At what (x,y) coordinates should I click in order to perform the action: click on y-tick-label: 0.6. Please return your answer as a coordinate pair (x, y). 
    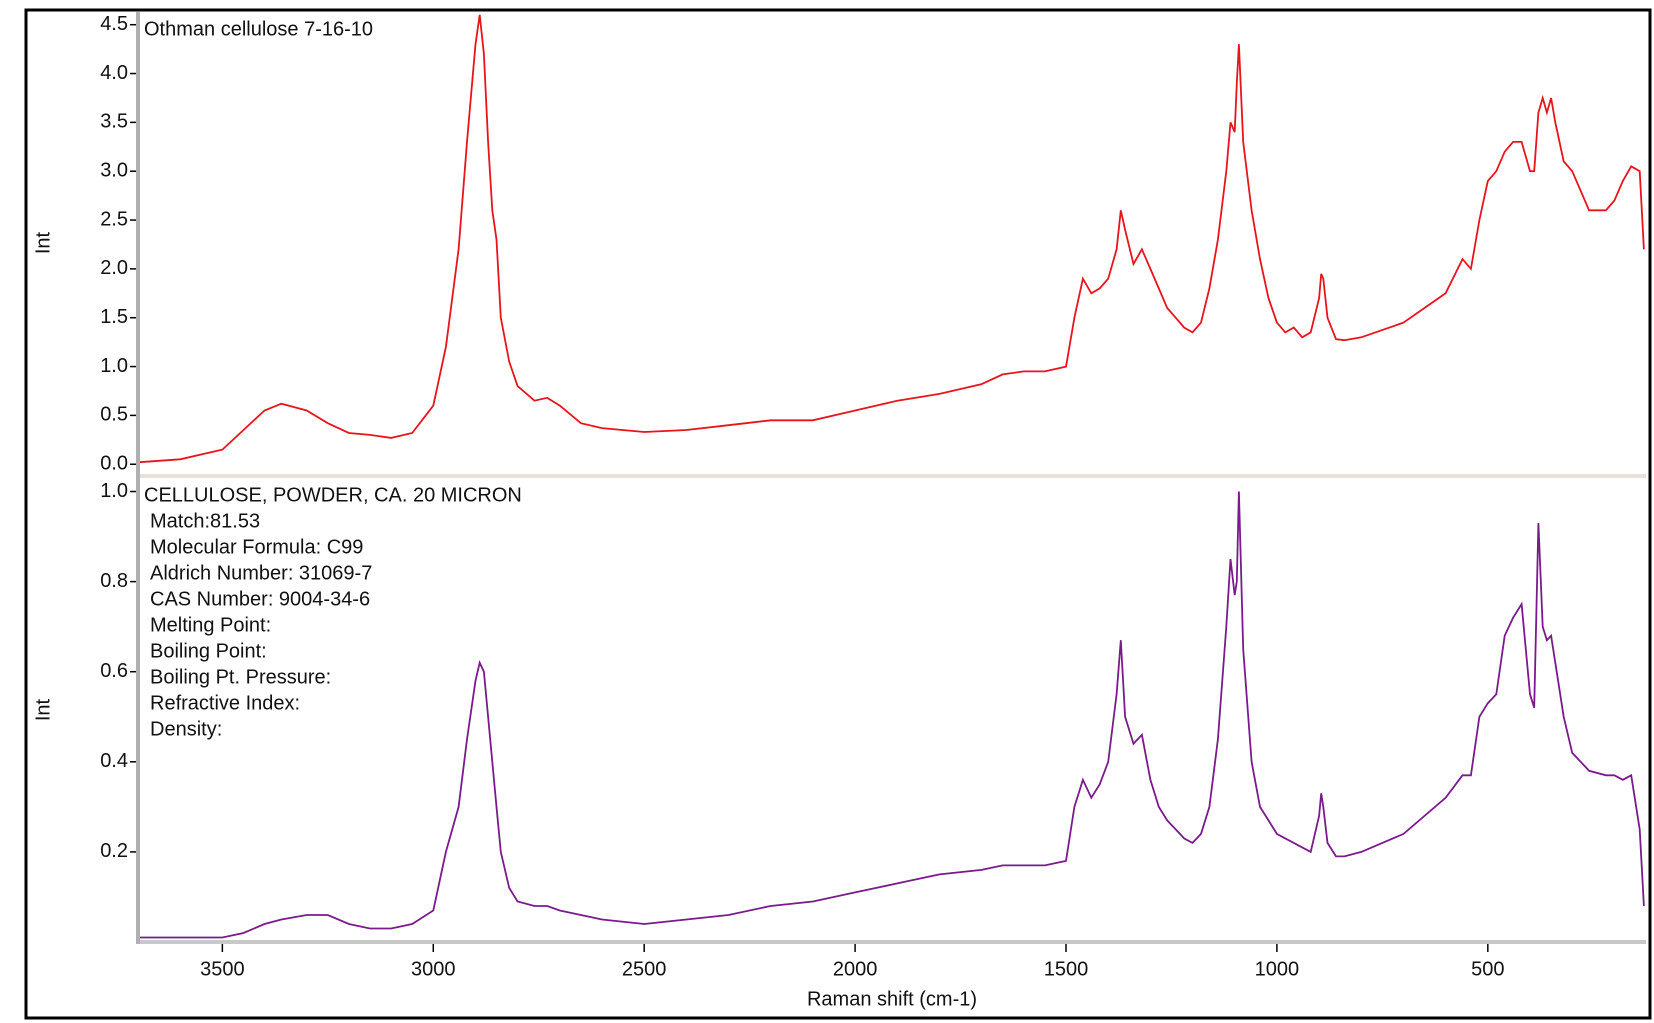
    Looking at the image, I should click on (114, 671).